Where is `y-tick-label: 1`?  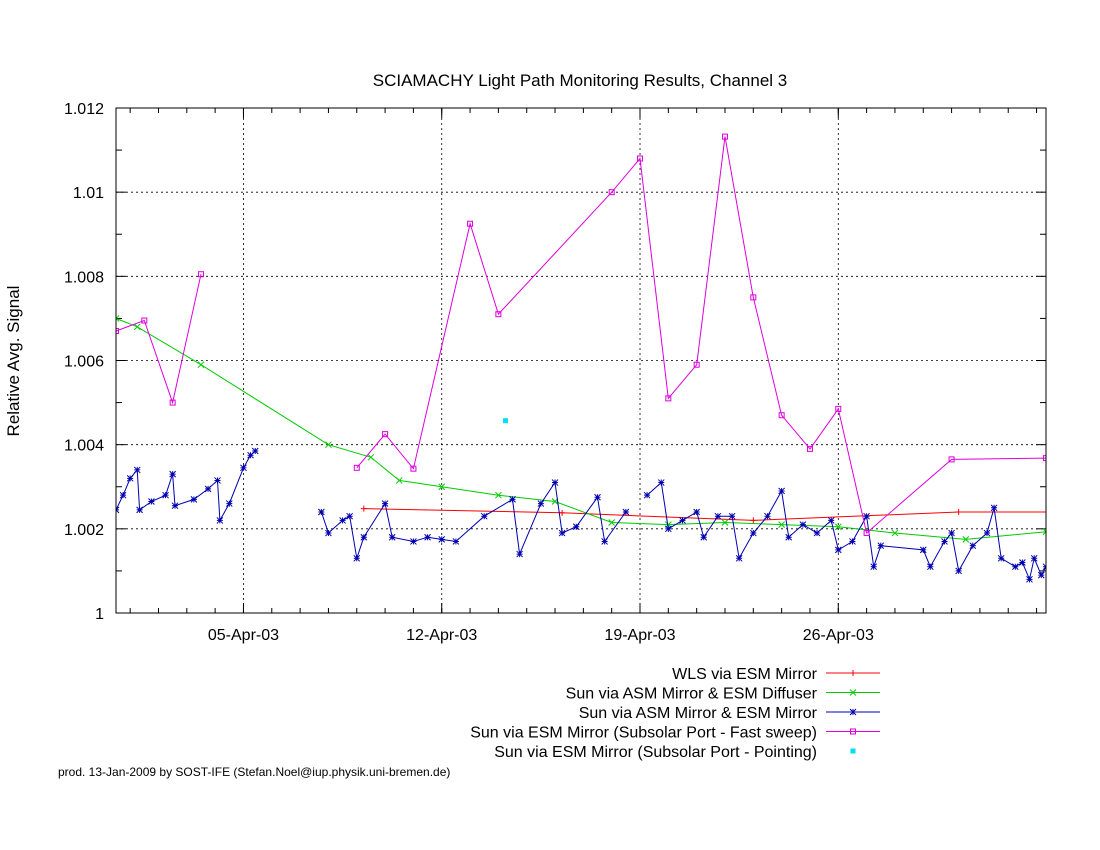 y-tick-label: 1 is located at coordinates (99, 614).